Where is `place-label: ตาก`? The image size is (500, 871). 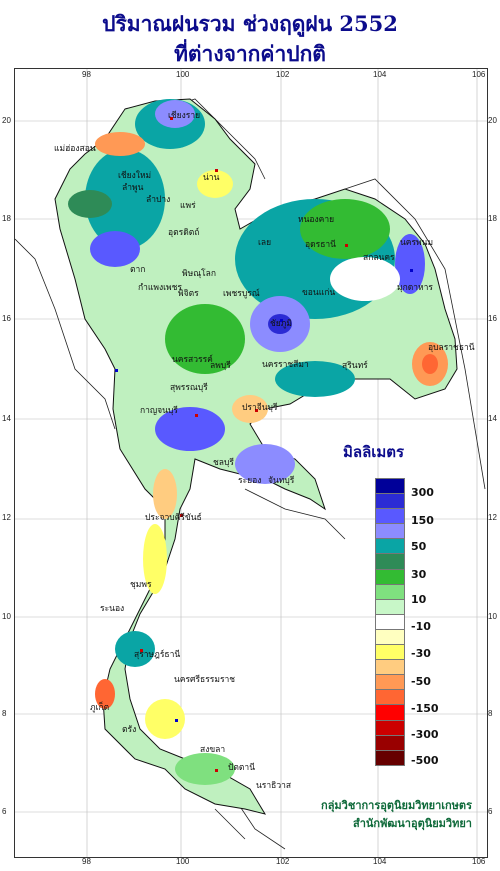
place-label: ตาก is located at coordinates (138, 270).